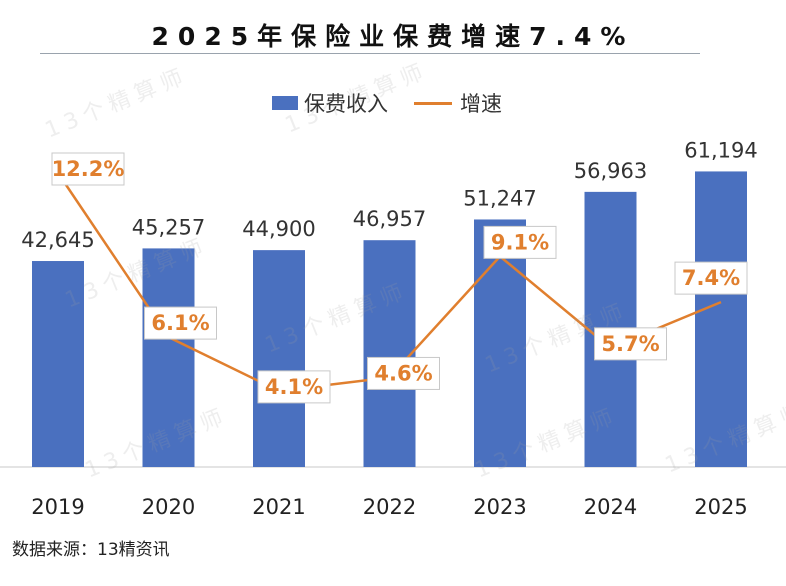 This screenshot has height=586, width=786. Describe the element at coordinates (57, 507) in the screenshot. I see `x-tick-label-2019: 2019` at that location.